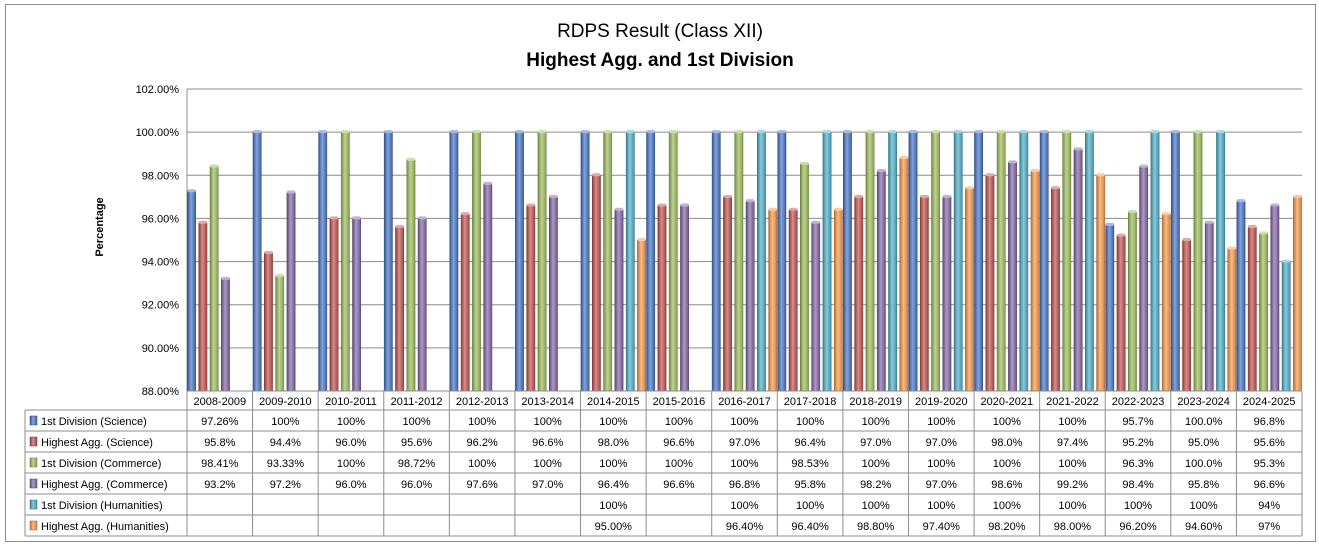  What do you see at coordinates (613, 402) in the screenshot?
I see `category-label: 2014-2015` at bounding box center [613, 402].